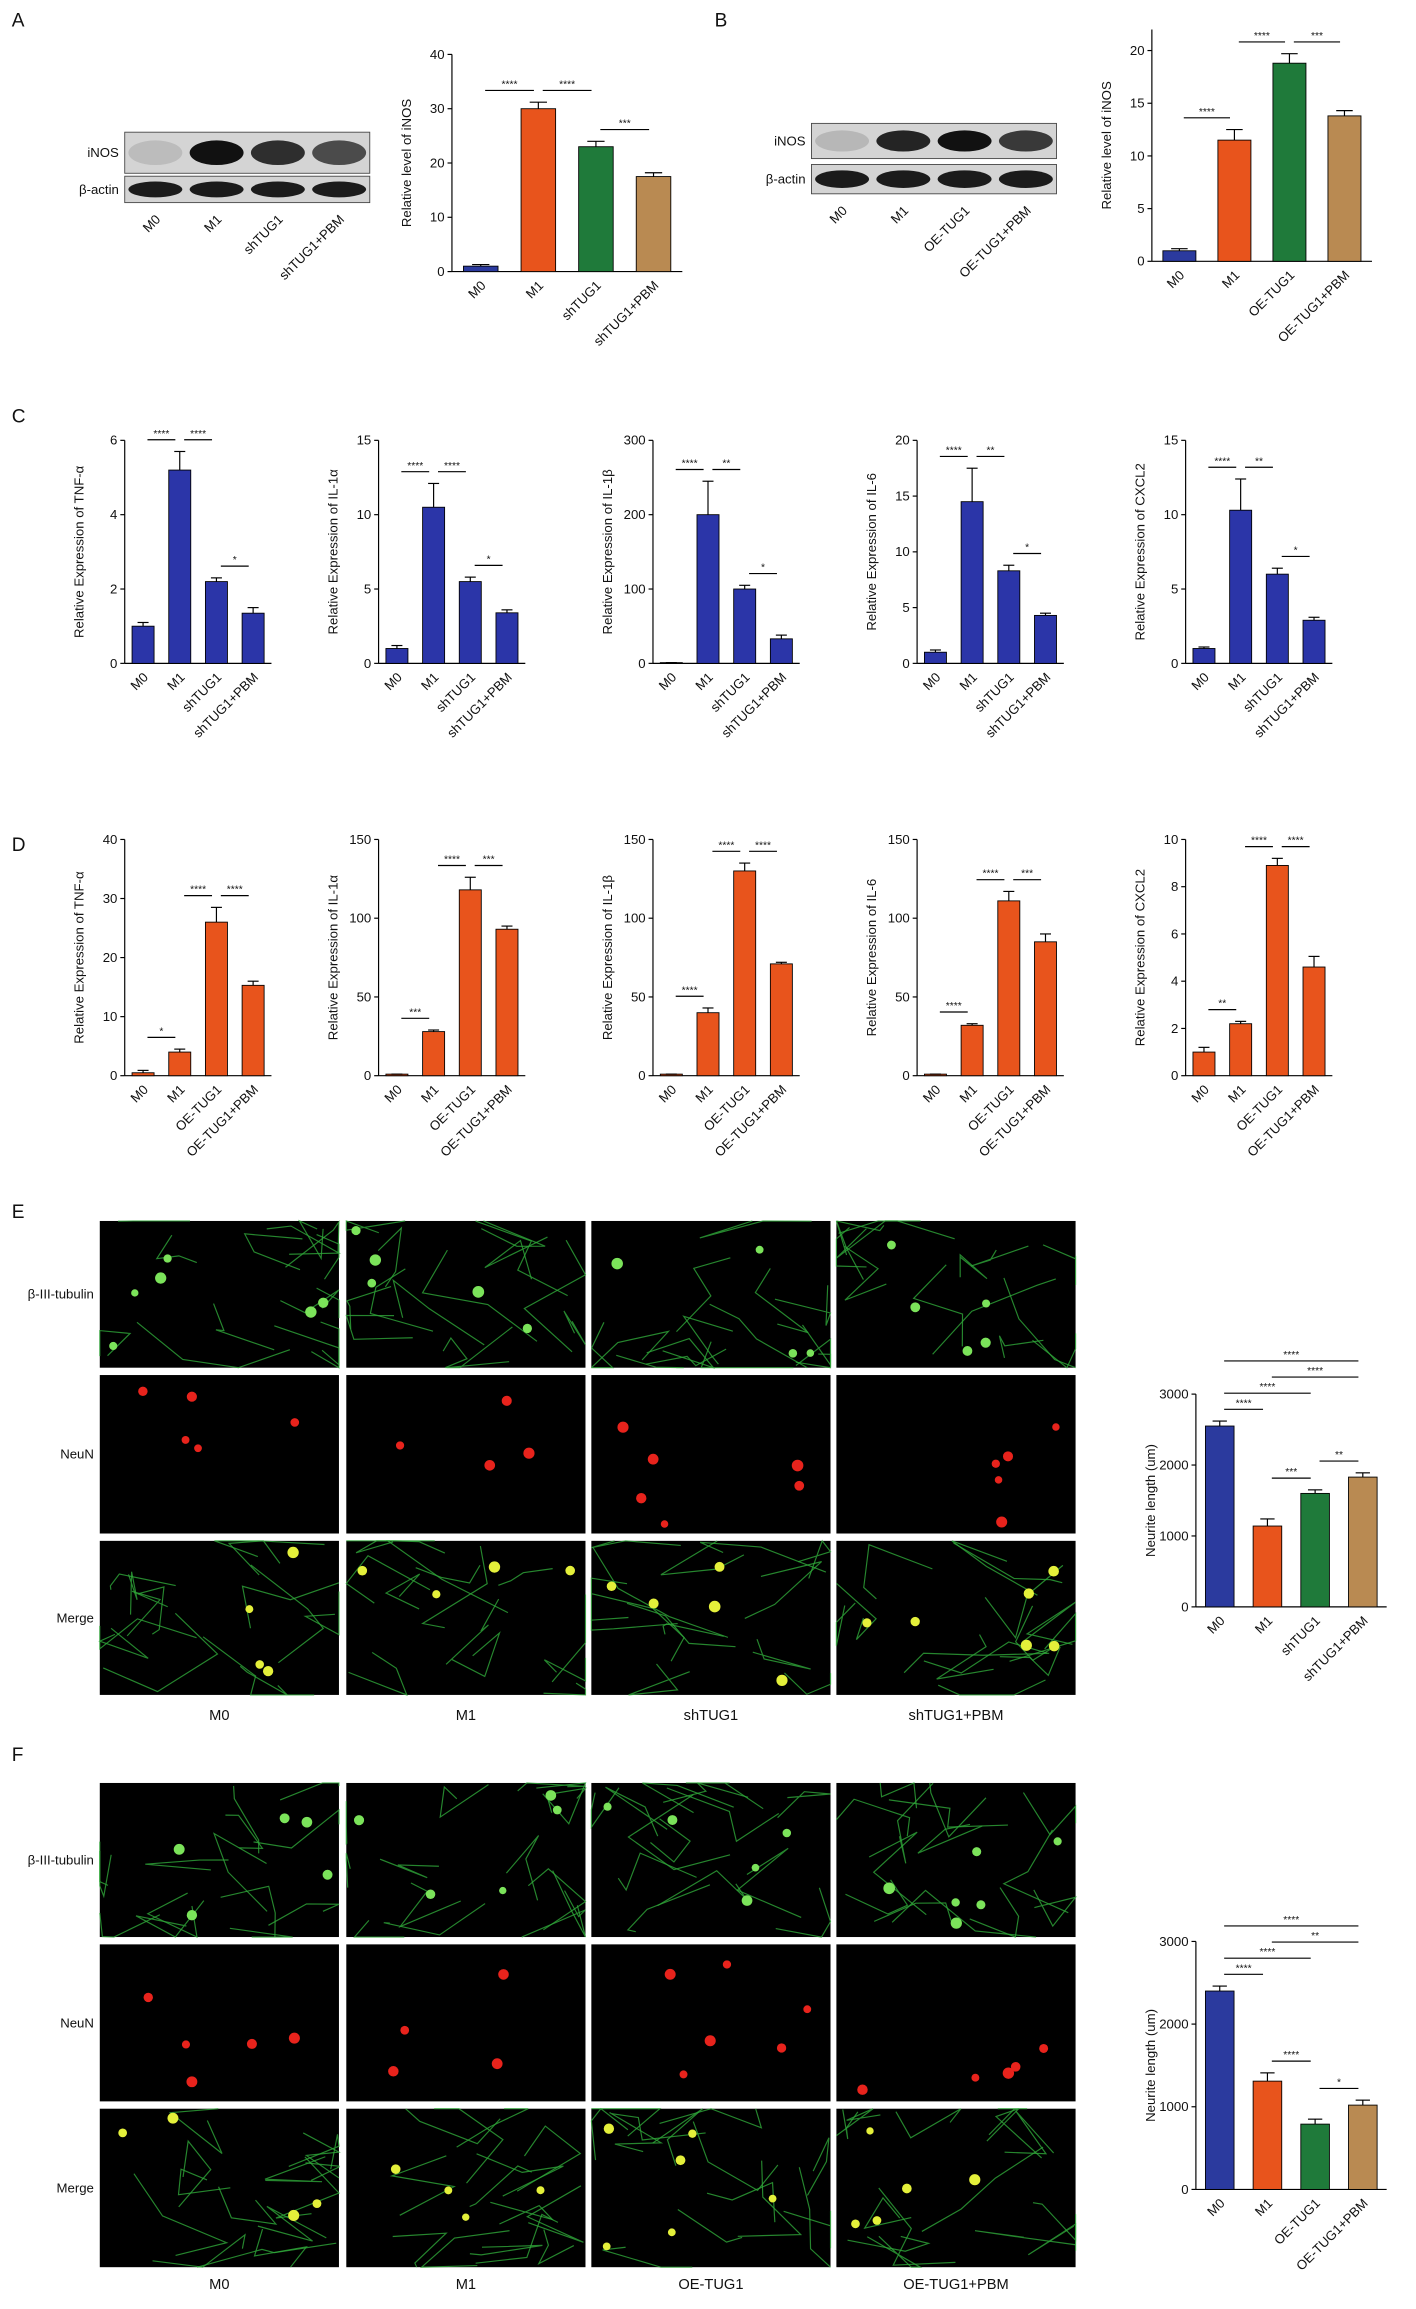  I want to click on micrograph-column-label: shTUG1+PBM, so click(956, 1716).